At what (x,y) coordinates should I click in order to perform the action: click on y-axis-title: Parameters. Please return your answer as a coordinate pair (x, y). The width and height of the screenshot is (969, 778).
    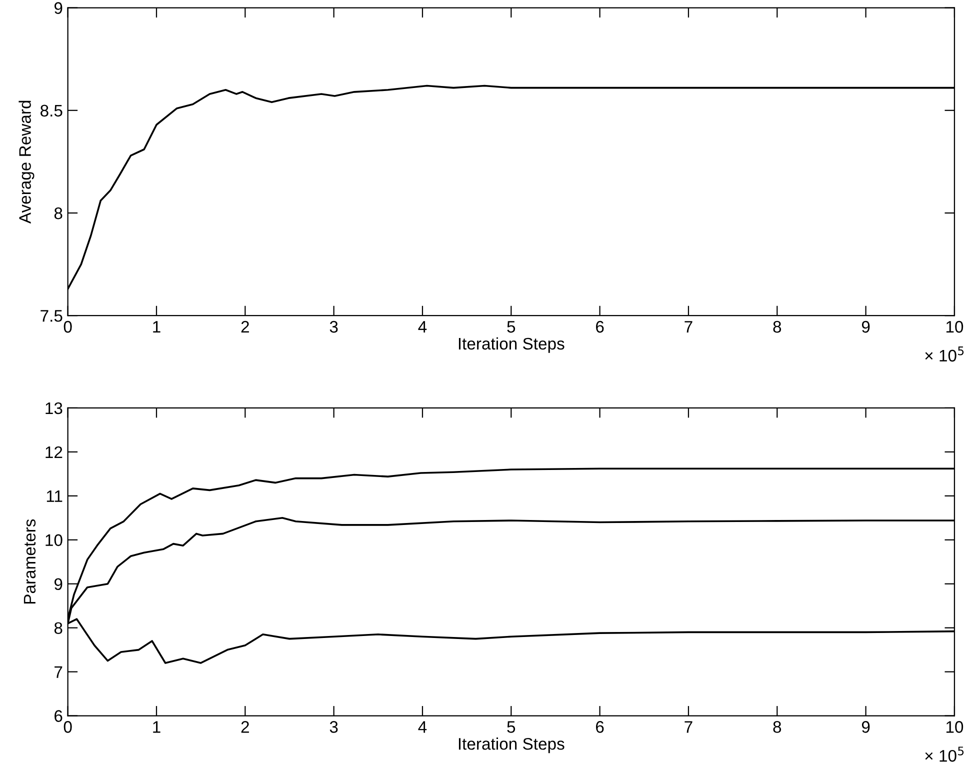
    Looking at the image, I should click on (30, 561).